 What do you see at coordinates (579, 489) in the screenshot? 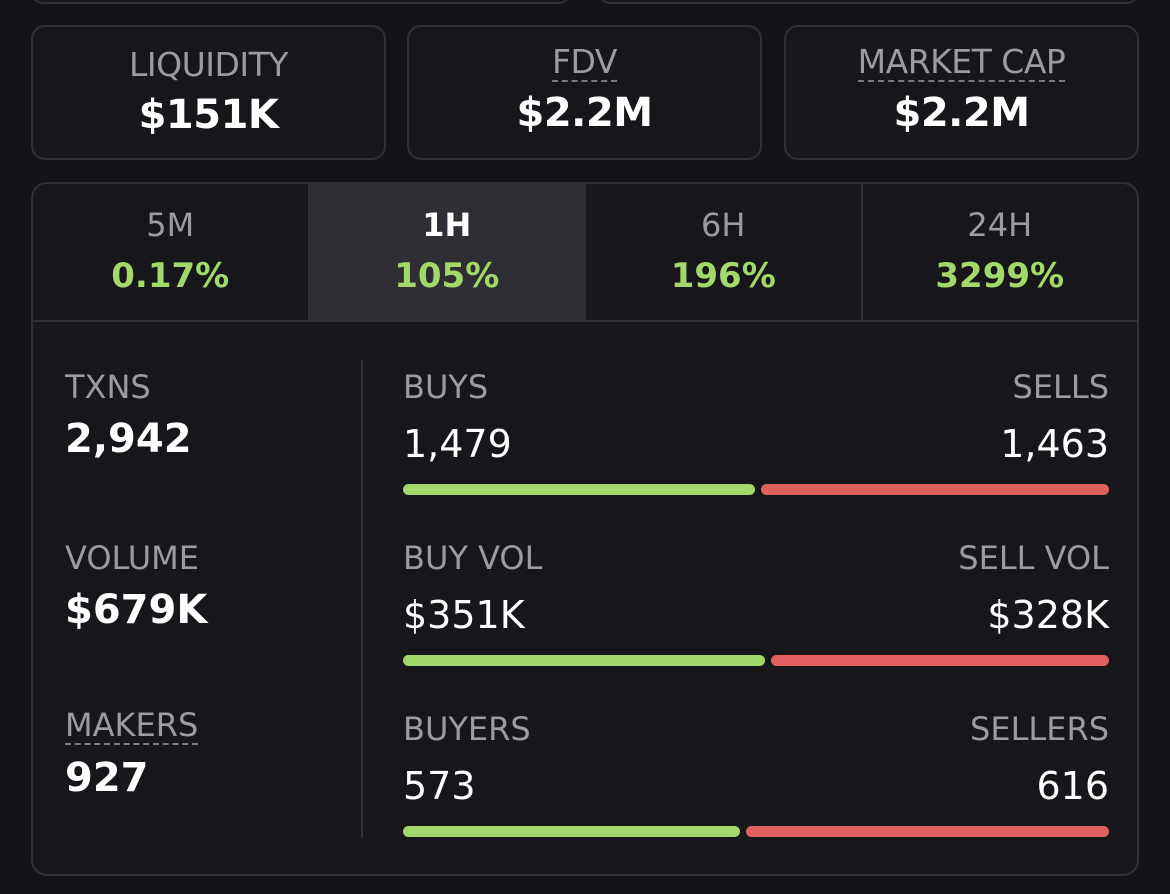
I see `buys-bar` at bounding box center [579, 489].